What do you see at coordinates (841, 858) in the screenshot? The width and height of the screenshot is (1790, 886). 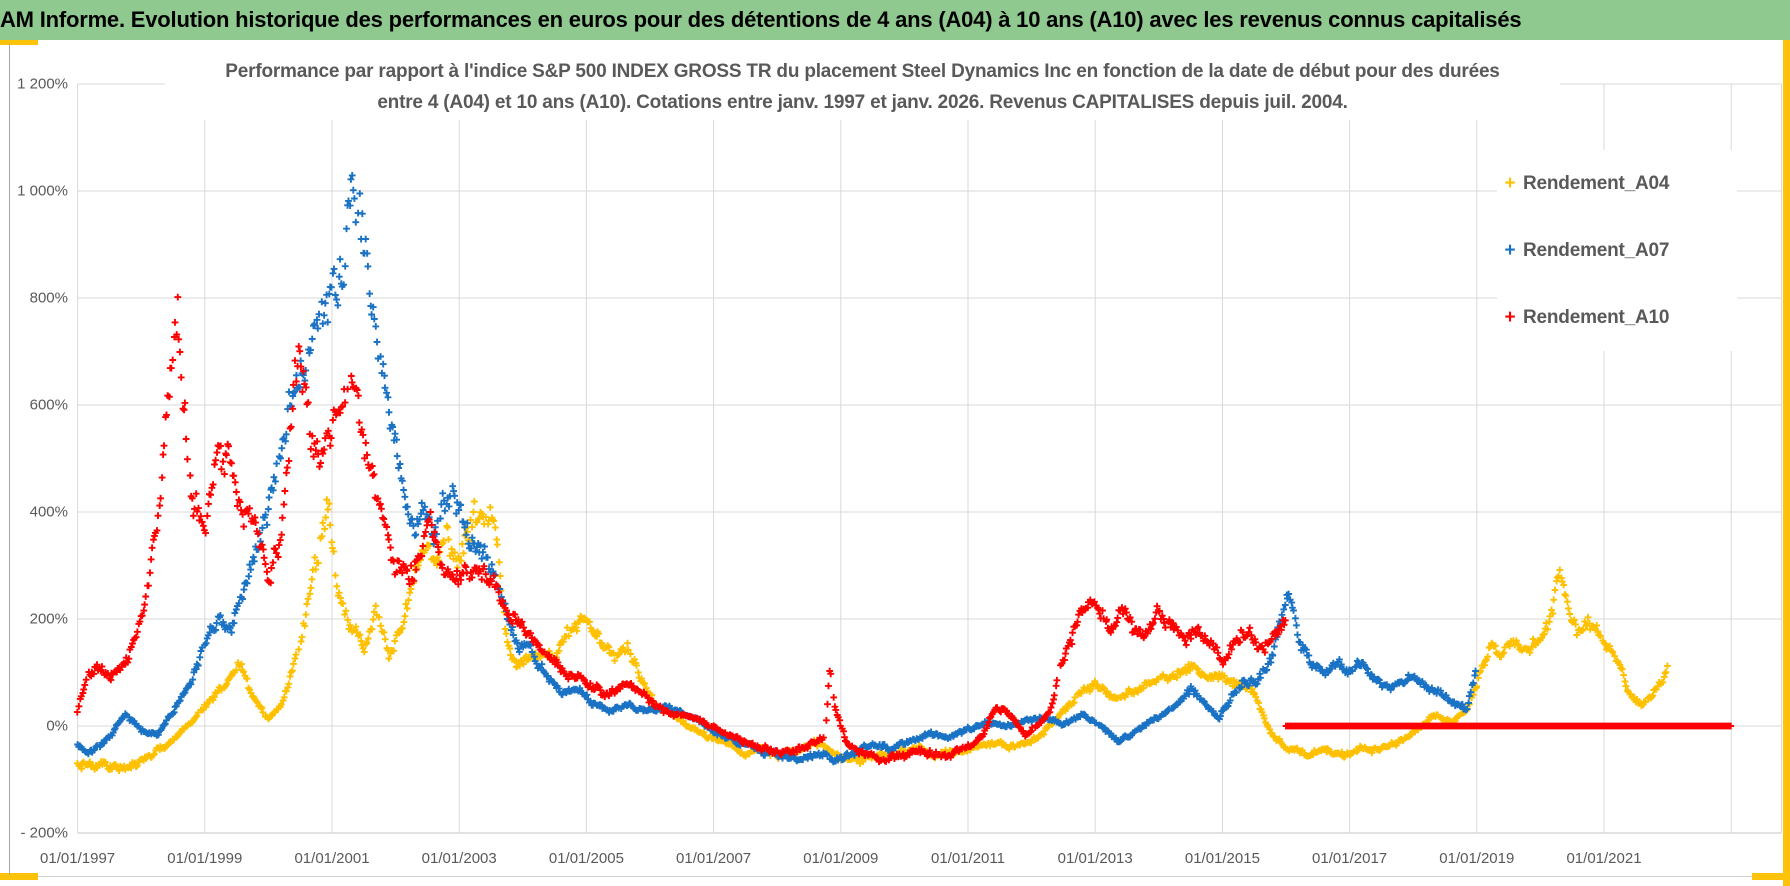 I see `x-tick-label: 01/01/2009` at bounding box center [841, 858].